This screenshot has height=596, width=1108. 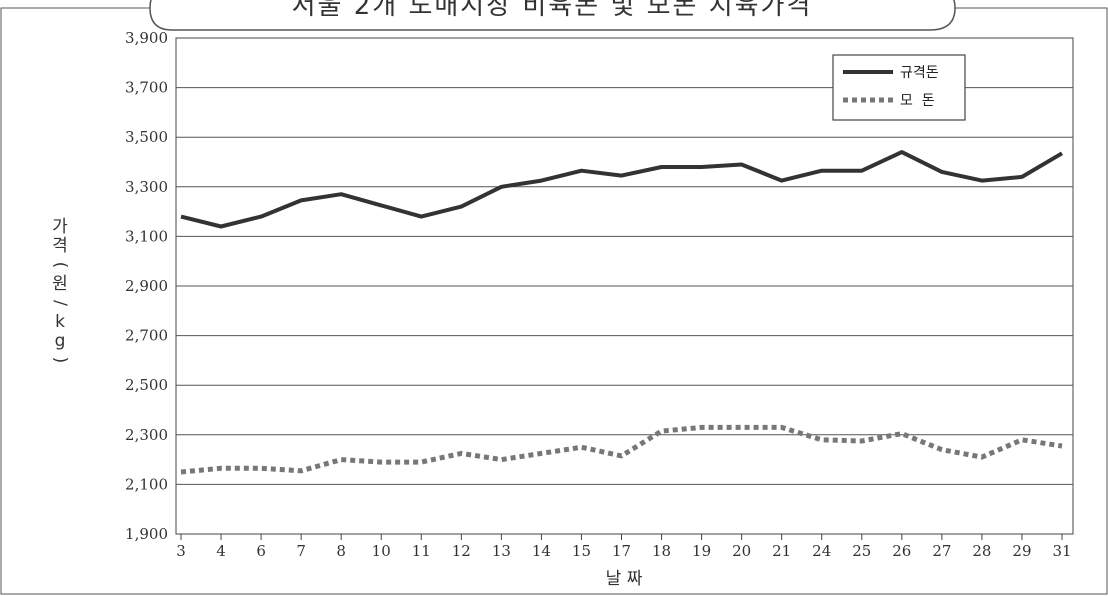 I want to click on legend-label-모돈: 모 돈, so click(x=917, y=101).